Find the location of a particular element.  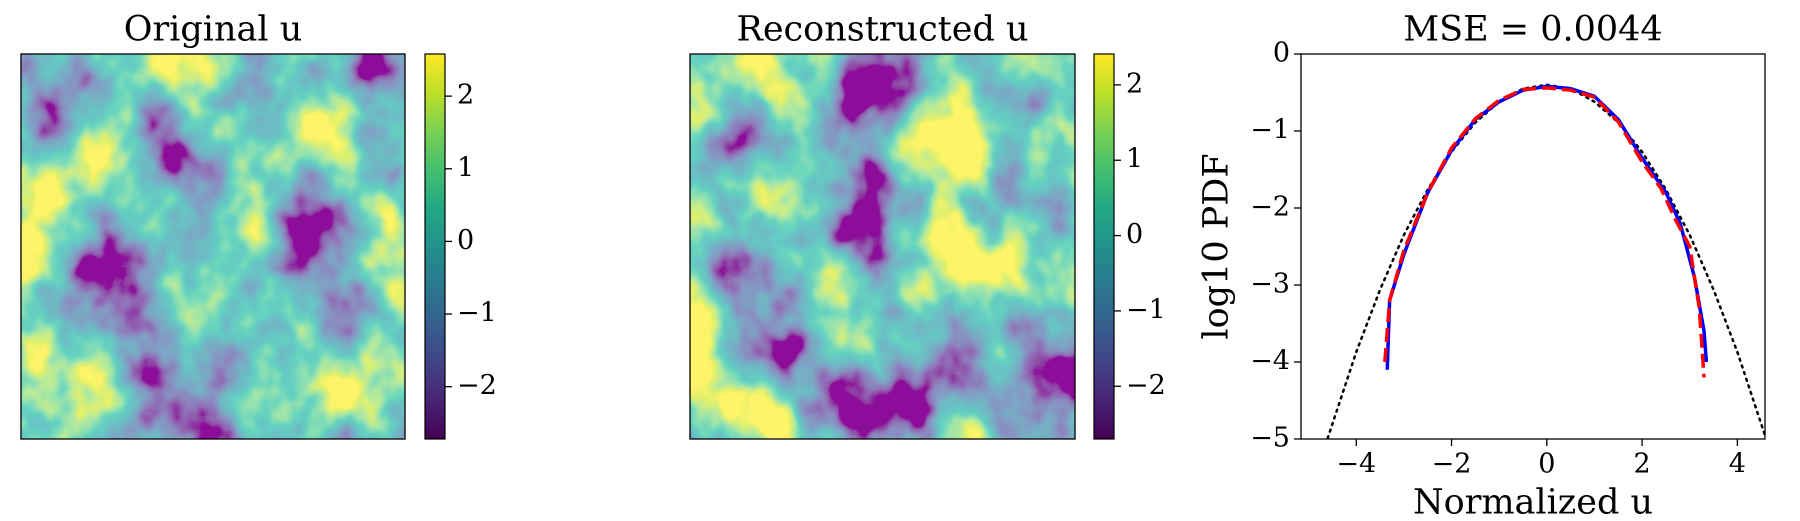

y-tick-label: −4 is located at coordinates (1270, 361).